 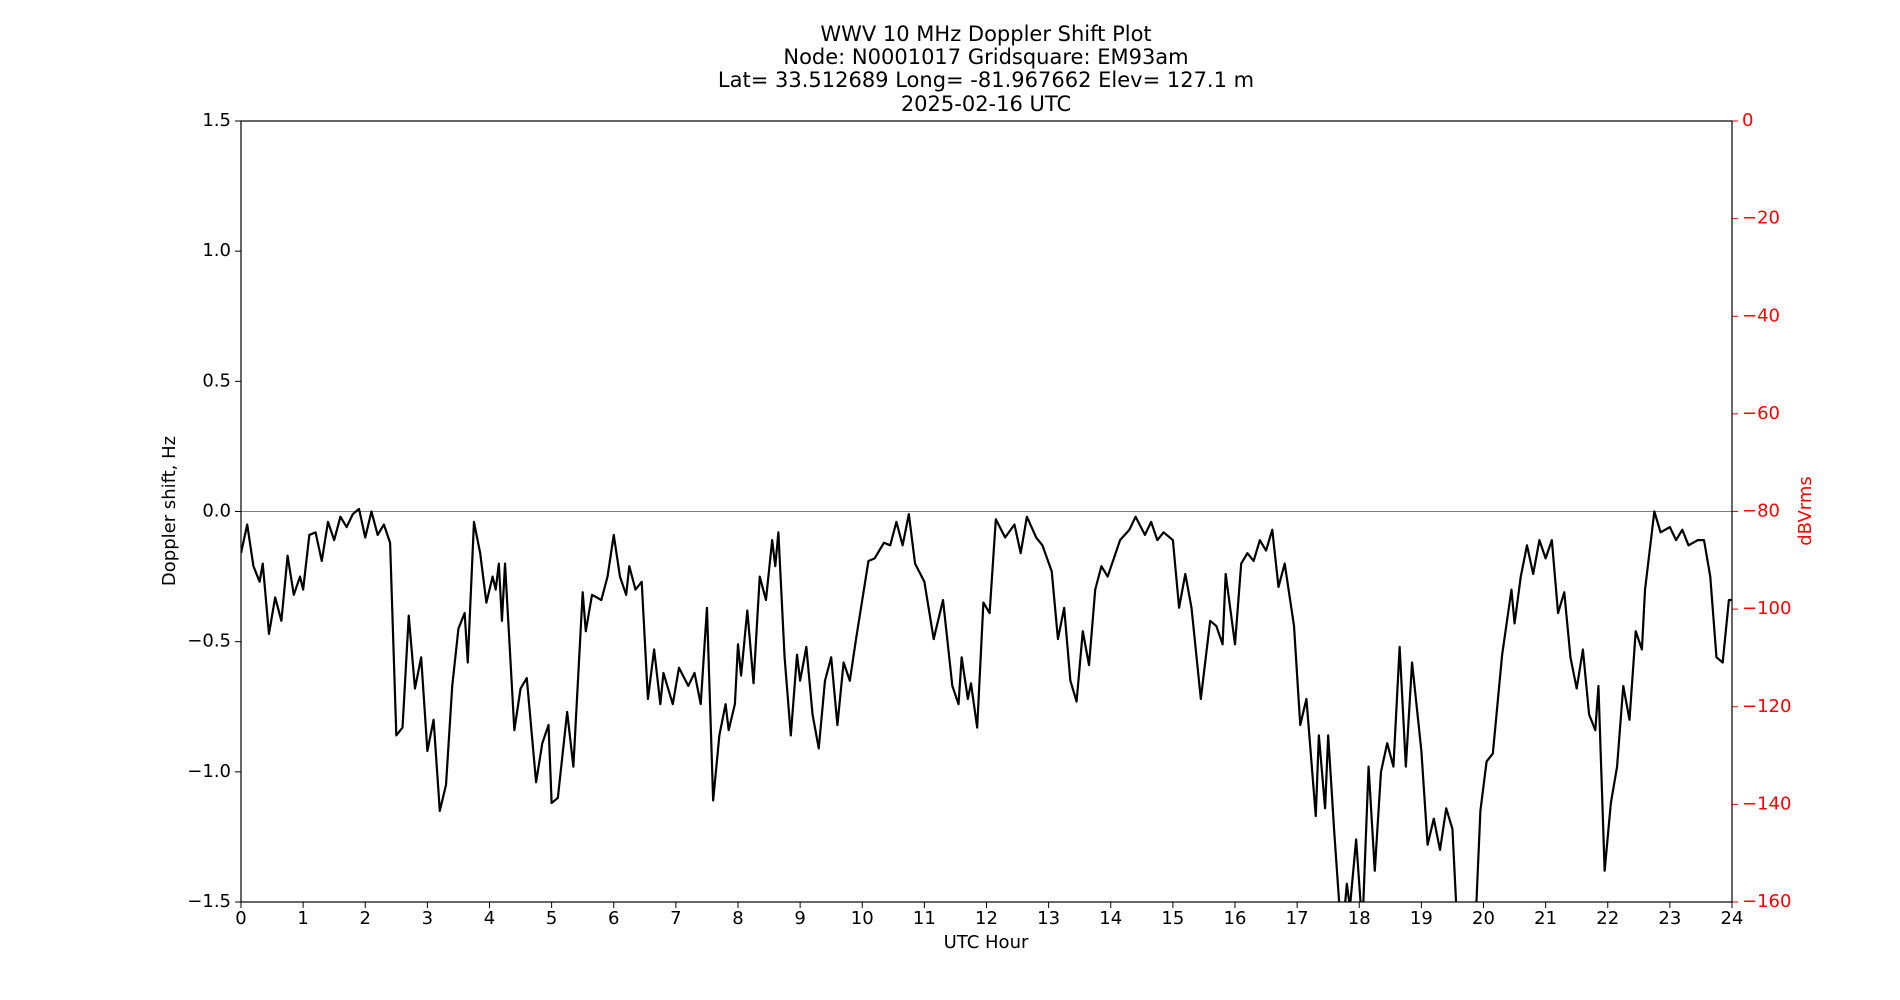 What do you see at coordinates (985, 57) in the screenshot?
I see `chart-subtitle: Node: N0001017 Gridsquare: EM93am` at bounding box center [985, 57].